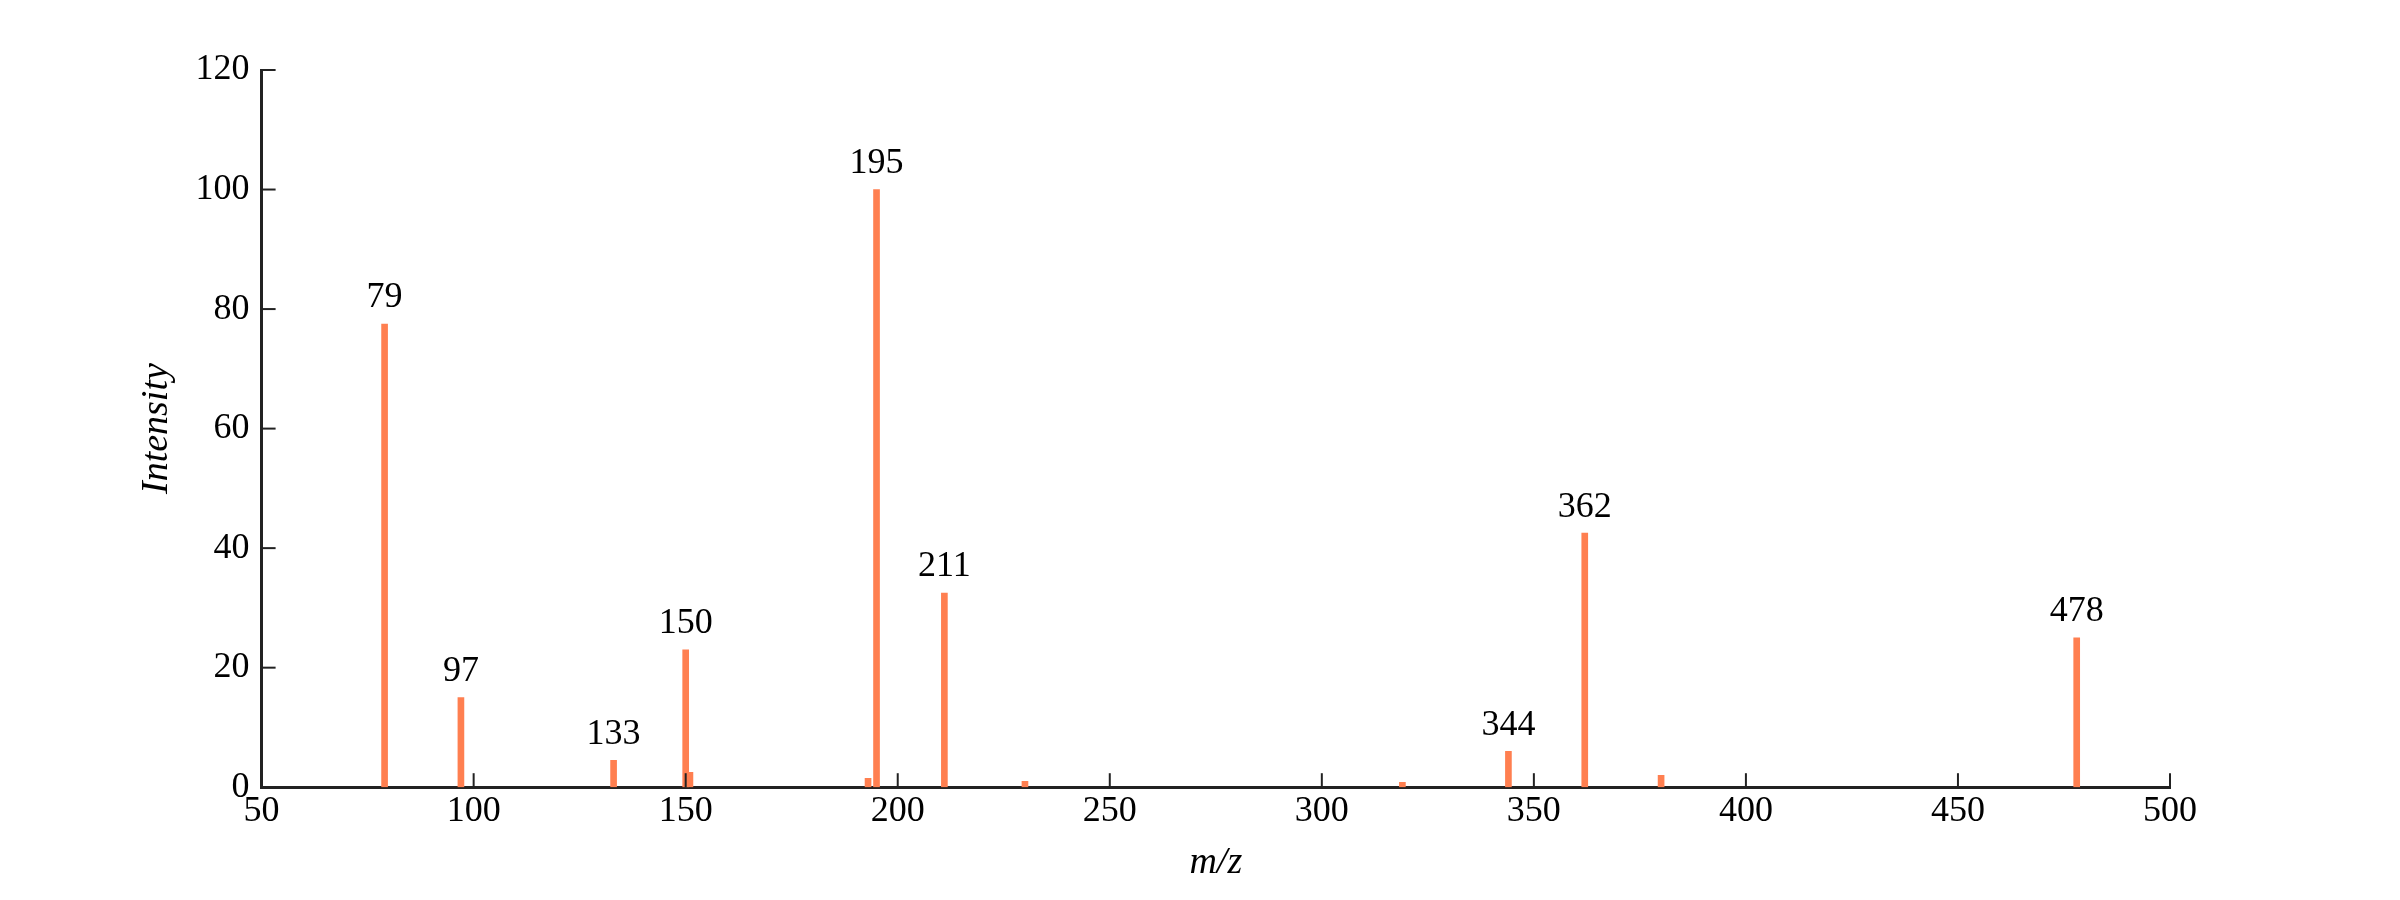 The width and height of the screenshot is (2400, 900). Describe the element at coordinates (897, 809) in the screenshot. I see `x-tick-label: 200` at that location.